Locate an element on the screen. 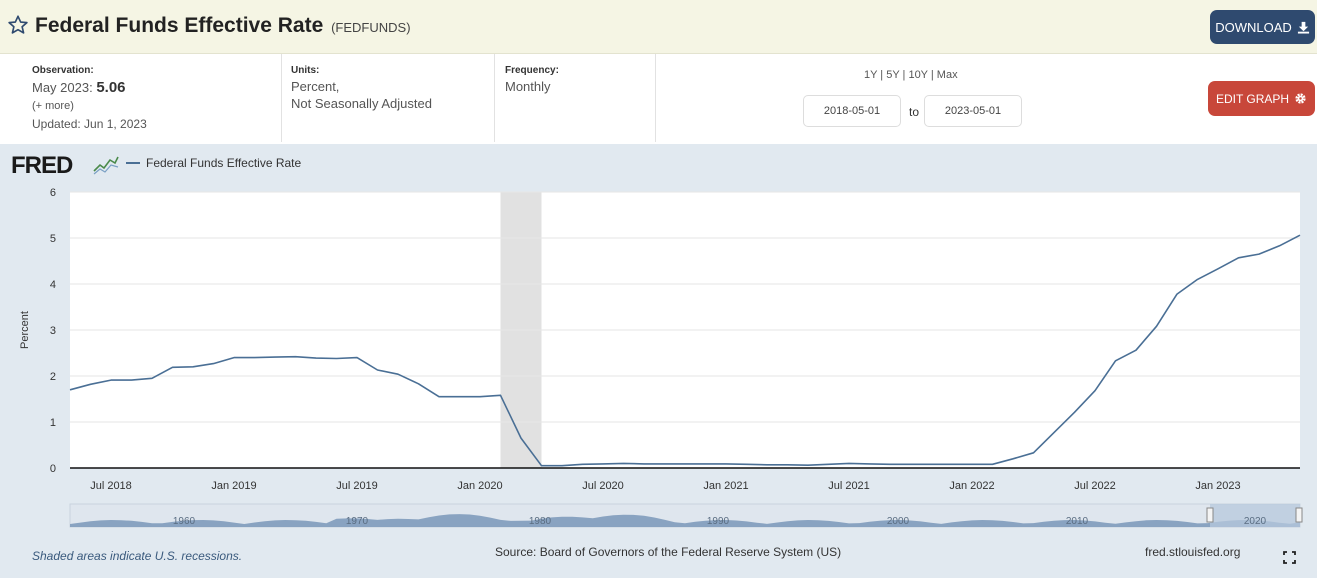 The image size is (1317, 578). x-tick-label: Jul 2018 is located at coordinates (111, 486).